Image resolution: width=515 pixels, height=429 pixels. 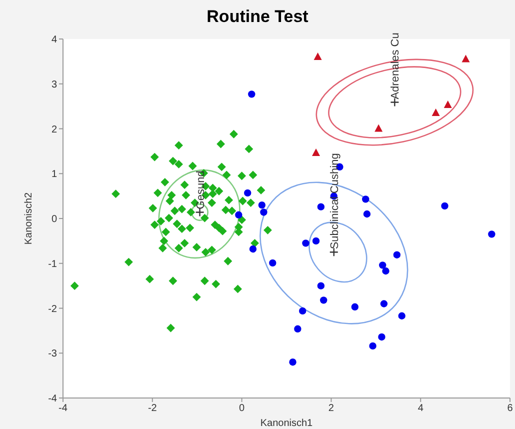 I want to click on y-tick-label: 2, so click(x=54, y=130).